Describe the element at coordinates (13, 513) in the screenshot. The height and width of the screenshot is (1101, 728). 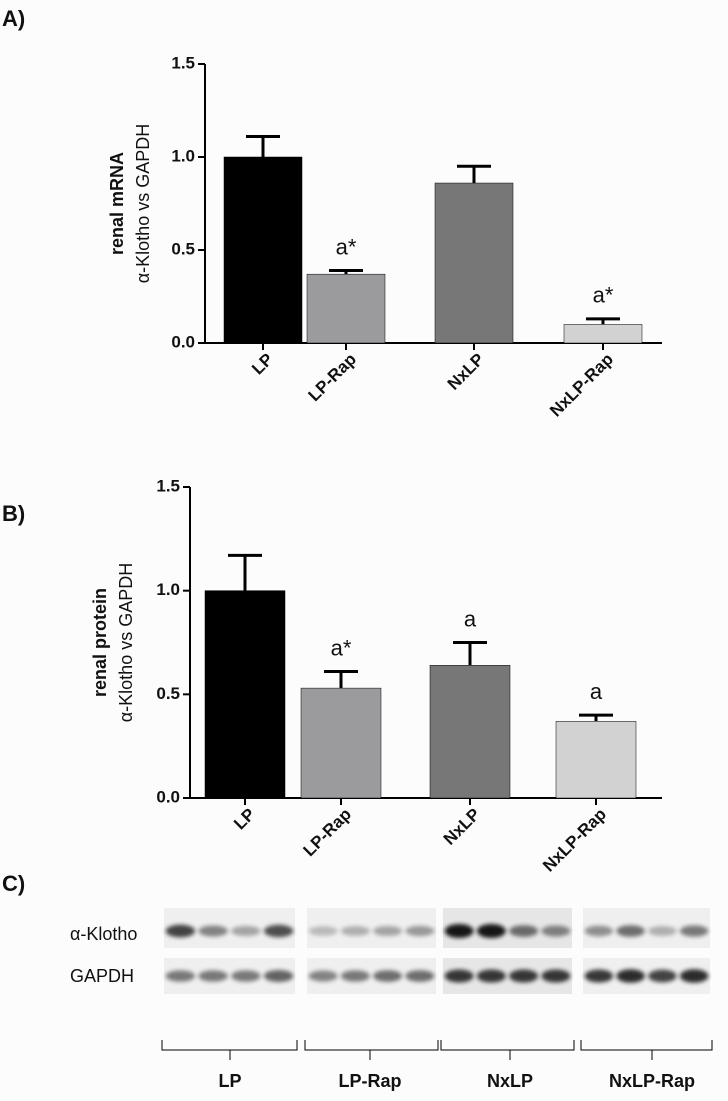
I see `panel-label: B)` at that location.